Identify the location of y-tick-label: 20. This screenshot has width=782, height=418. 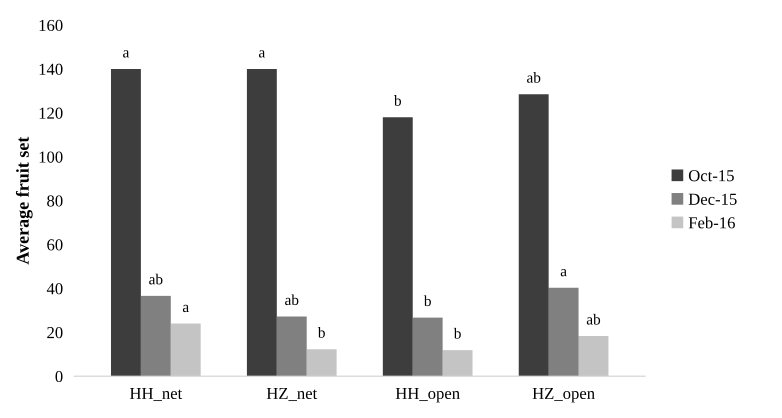
(55, 332).